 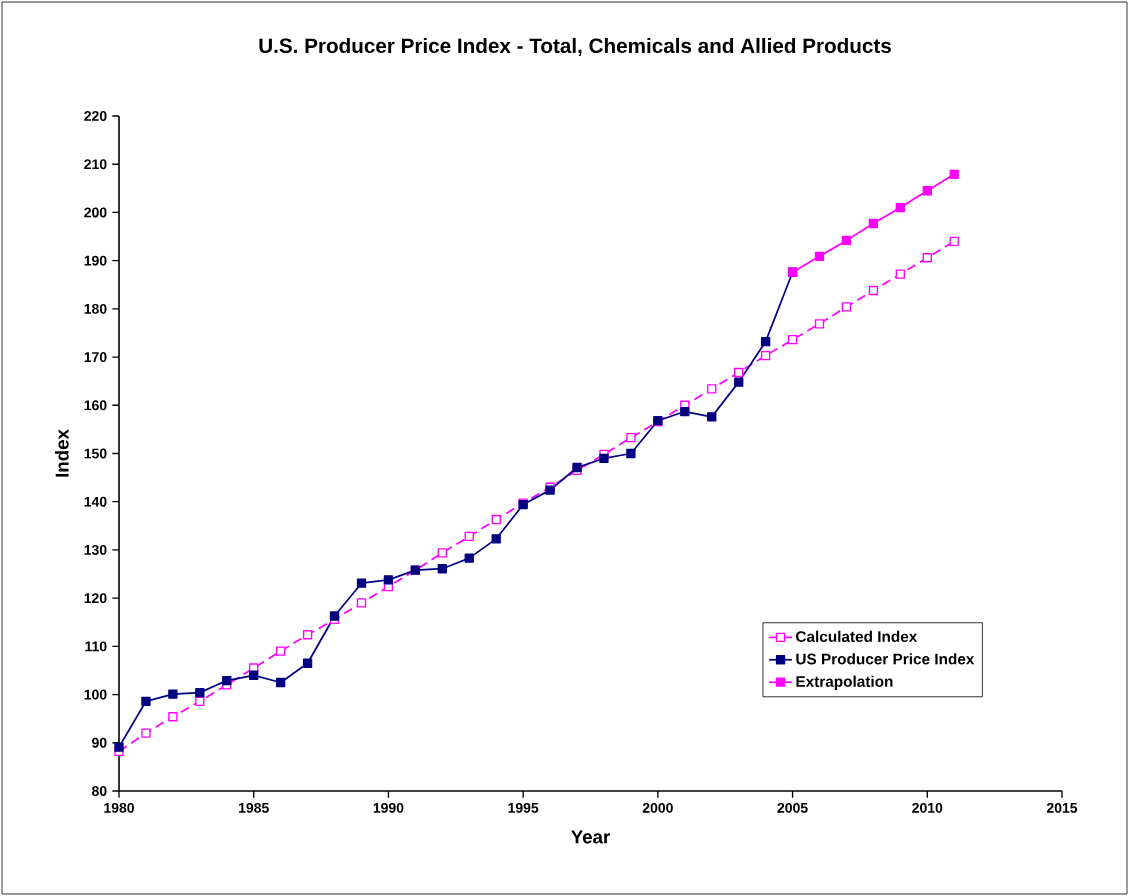 What do you see at coordinates (99, 791) in the screenshot?
I see `y-tick-label: 80` at bounding box center [99, 791].